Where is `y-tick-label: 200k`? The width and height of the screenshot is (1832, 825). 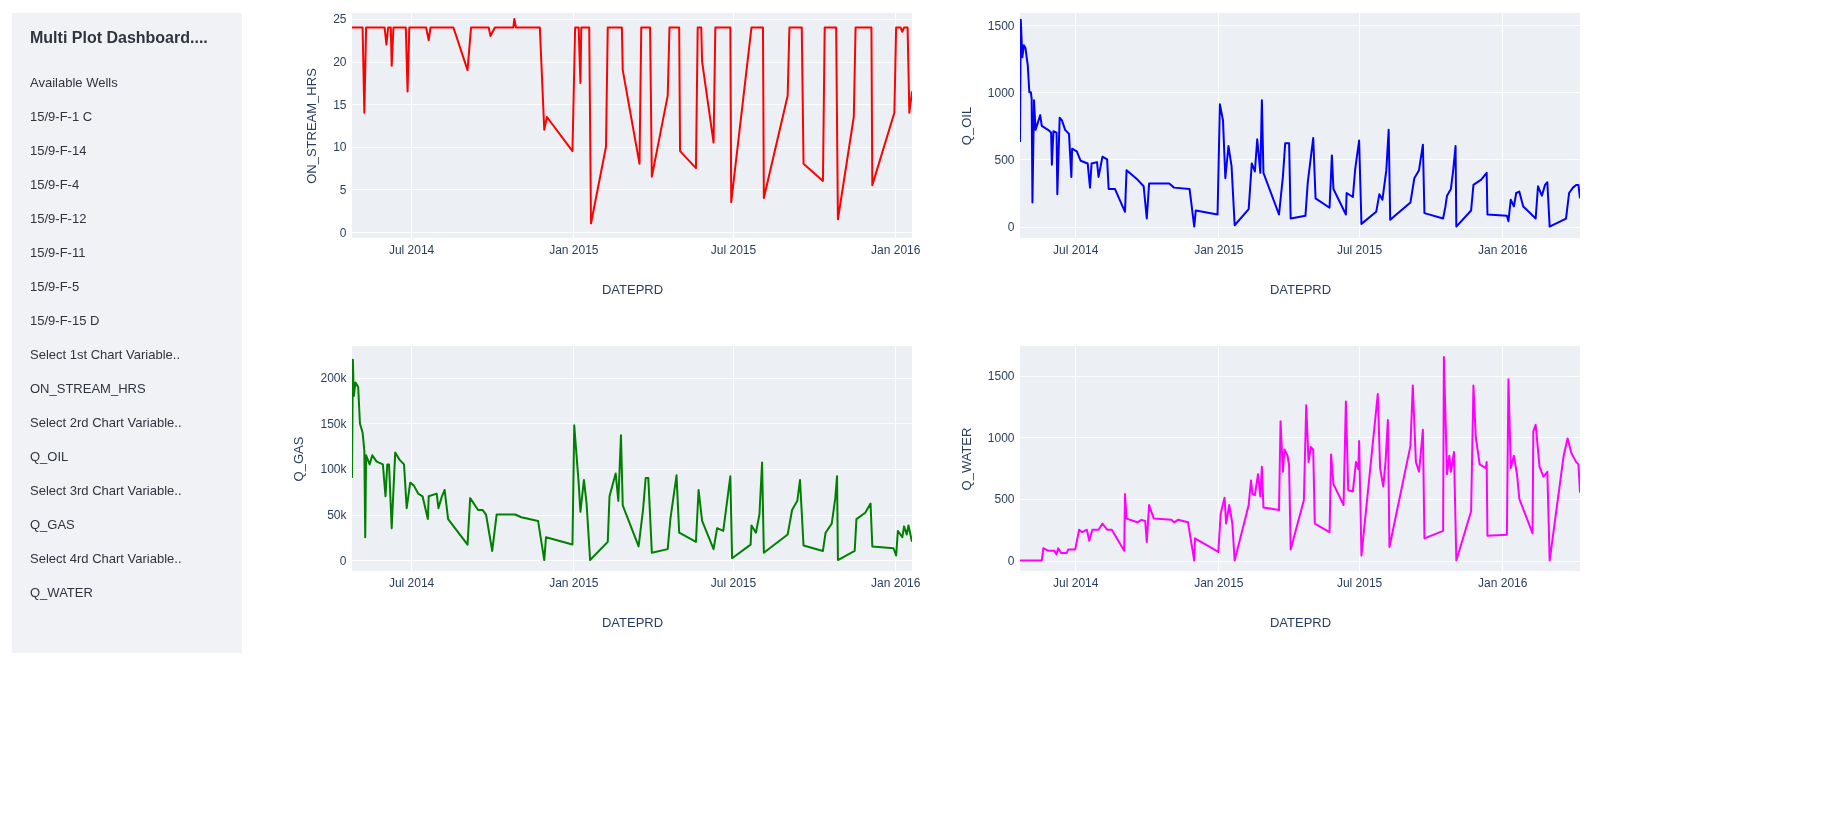
y-tick-label: 200k is located at coordinates (334, 378).